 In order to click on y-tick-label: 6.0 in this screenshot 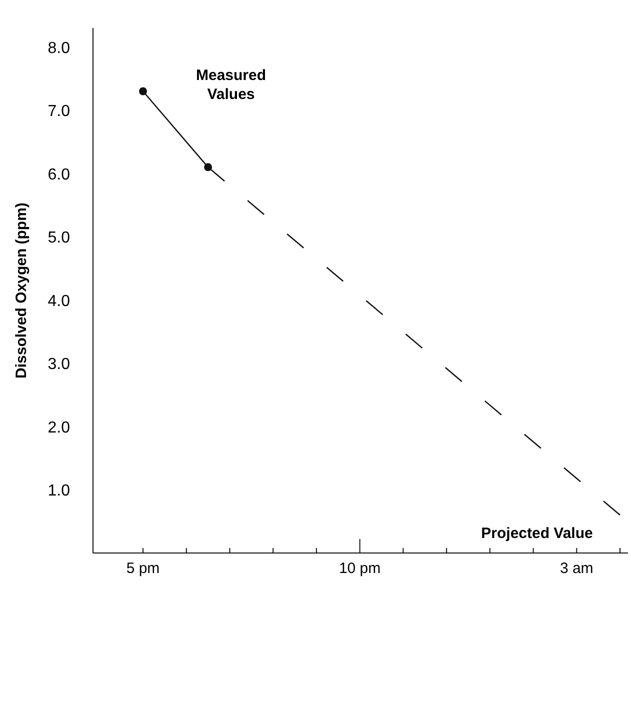, I will do `click(59, 175)`.